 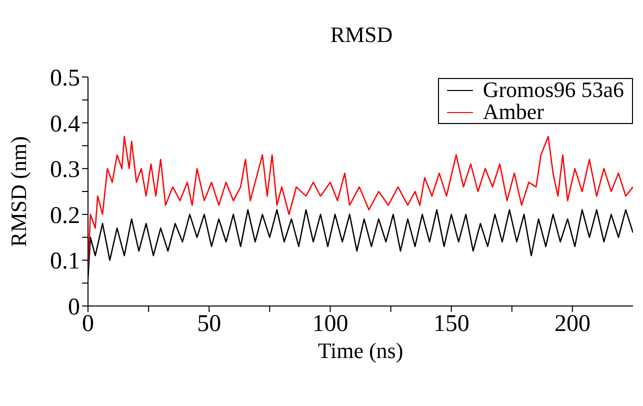 I want to click on x-tick-label: 100, so click(x=330, y=324).